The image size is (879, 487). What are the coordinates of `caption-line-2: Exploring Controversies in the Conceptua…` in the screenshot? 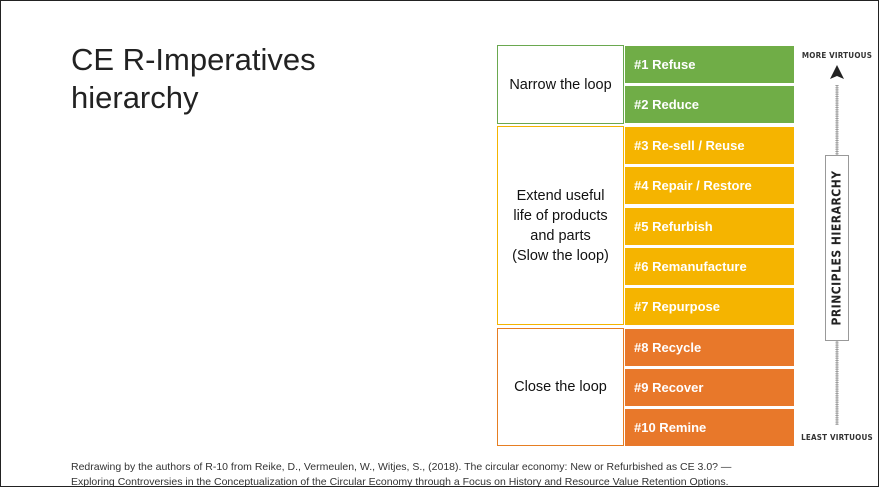 It's located at (471, 481).